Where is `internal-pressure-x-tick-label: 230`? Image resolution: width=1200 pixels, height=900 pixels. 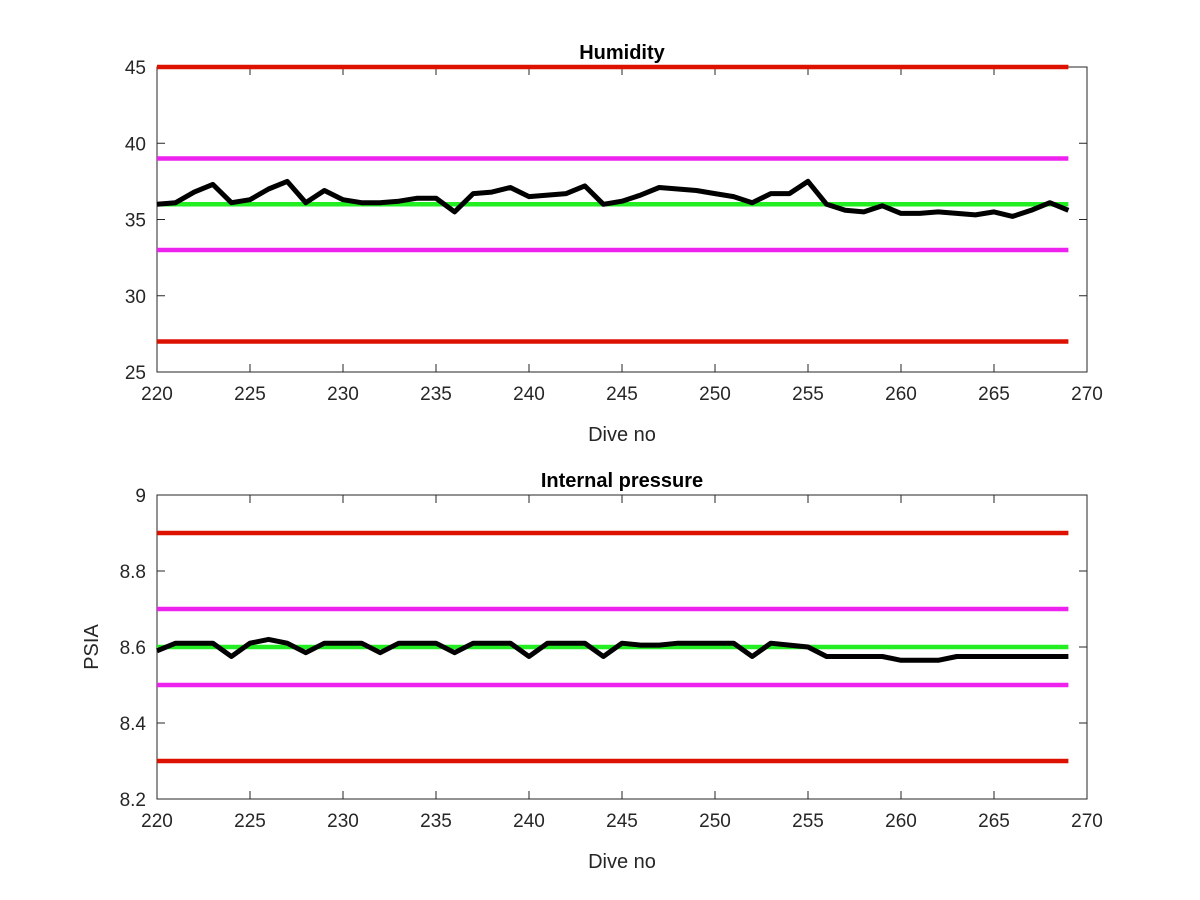
internal-pressure-x-tick-label: 230 is located at coordinates (343, 821).